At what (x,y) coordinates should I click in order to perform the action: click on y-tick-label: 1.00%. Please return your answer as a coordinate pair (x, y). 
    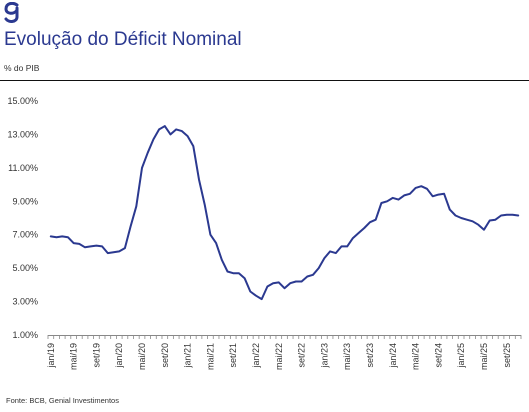
    Looking at the image, I should click on (25, 335).